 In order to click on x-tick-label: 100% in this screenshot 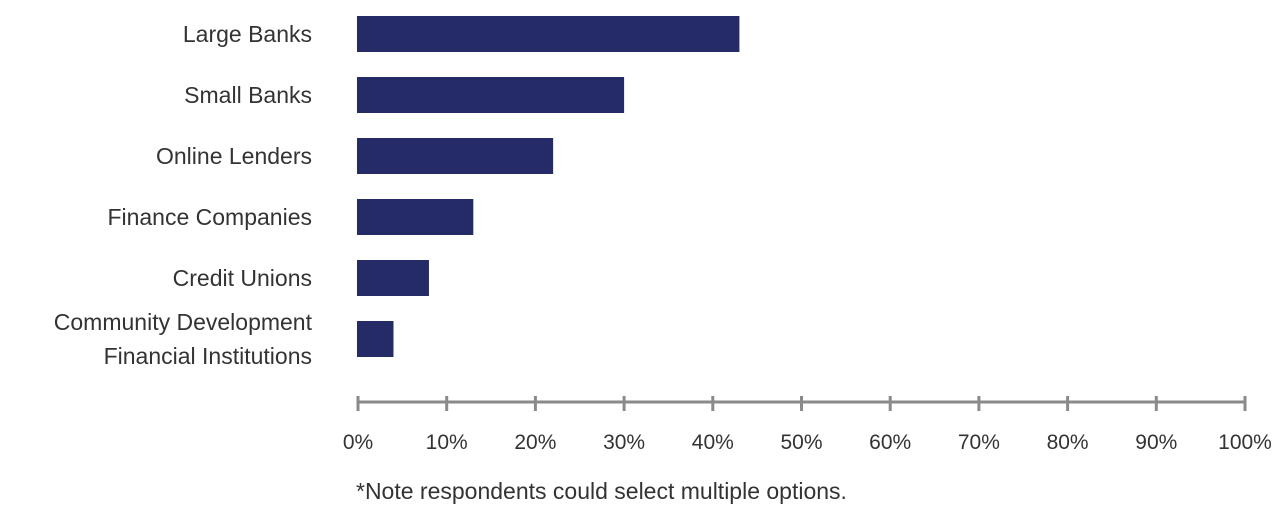, I will do `click(1245, 442)`.